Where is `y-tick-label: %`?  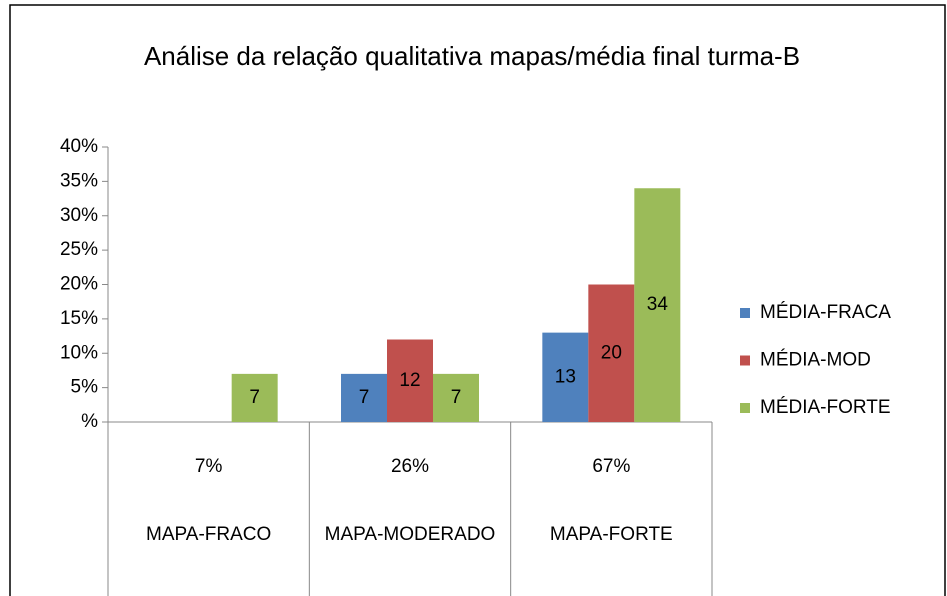
y-tick-label: % is located at coordinates (89, 421).